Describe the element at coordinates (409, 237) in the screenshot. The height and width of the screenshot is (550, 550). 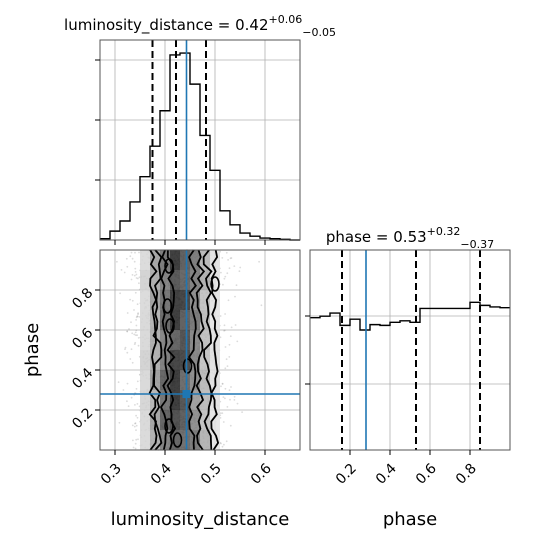
I see `title-phase-median: 0.53` at that location.